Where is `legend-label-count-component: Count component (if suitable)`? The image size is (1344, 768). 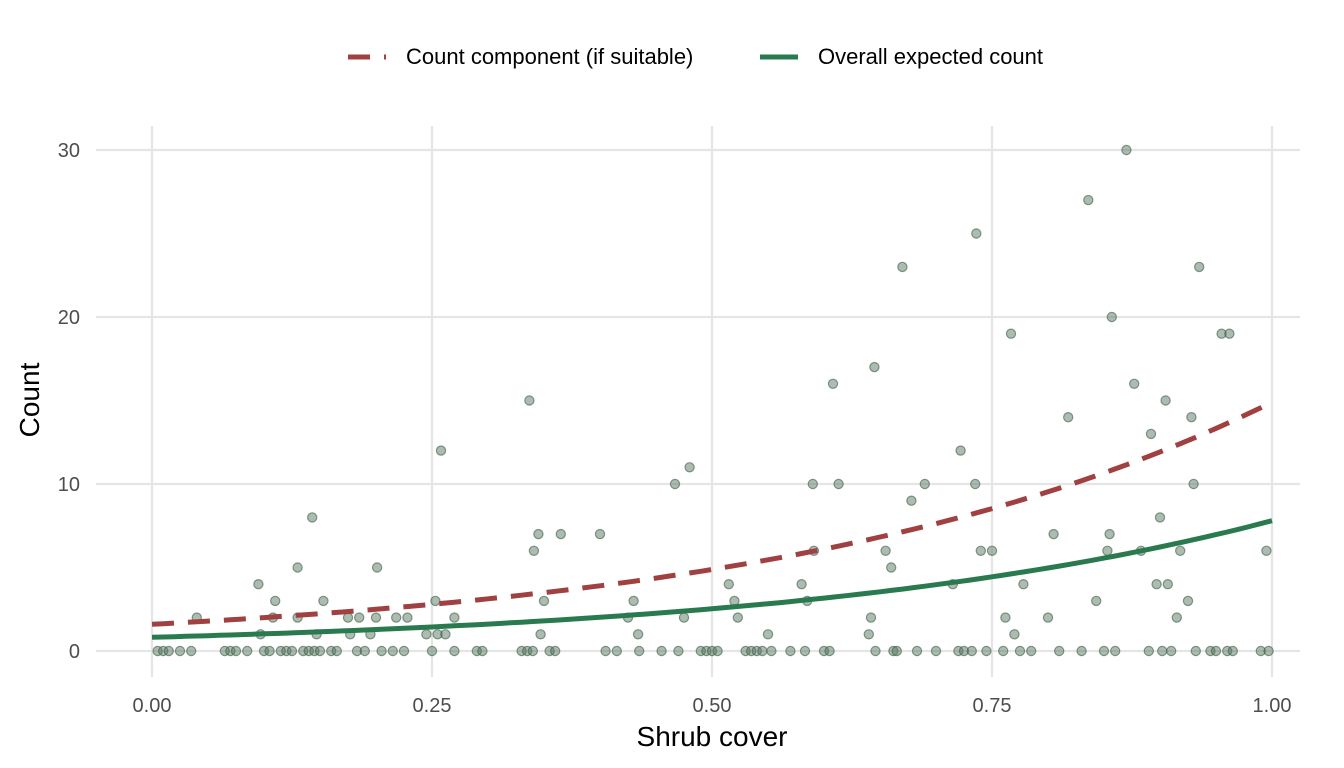 legend-label-count-component: Count component (if suitable) is located at coordinates (549, 56).